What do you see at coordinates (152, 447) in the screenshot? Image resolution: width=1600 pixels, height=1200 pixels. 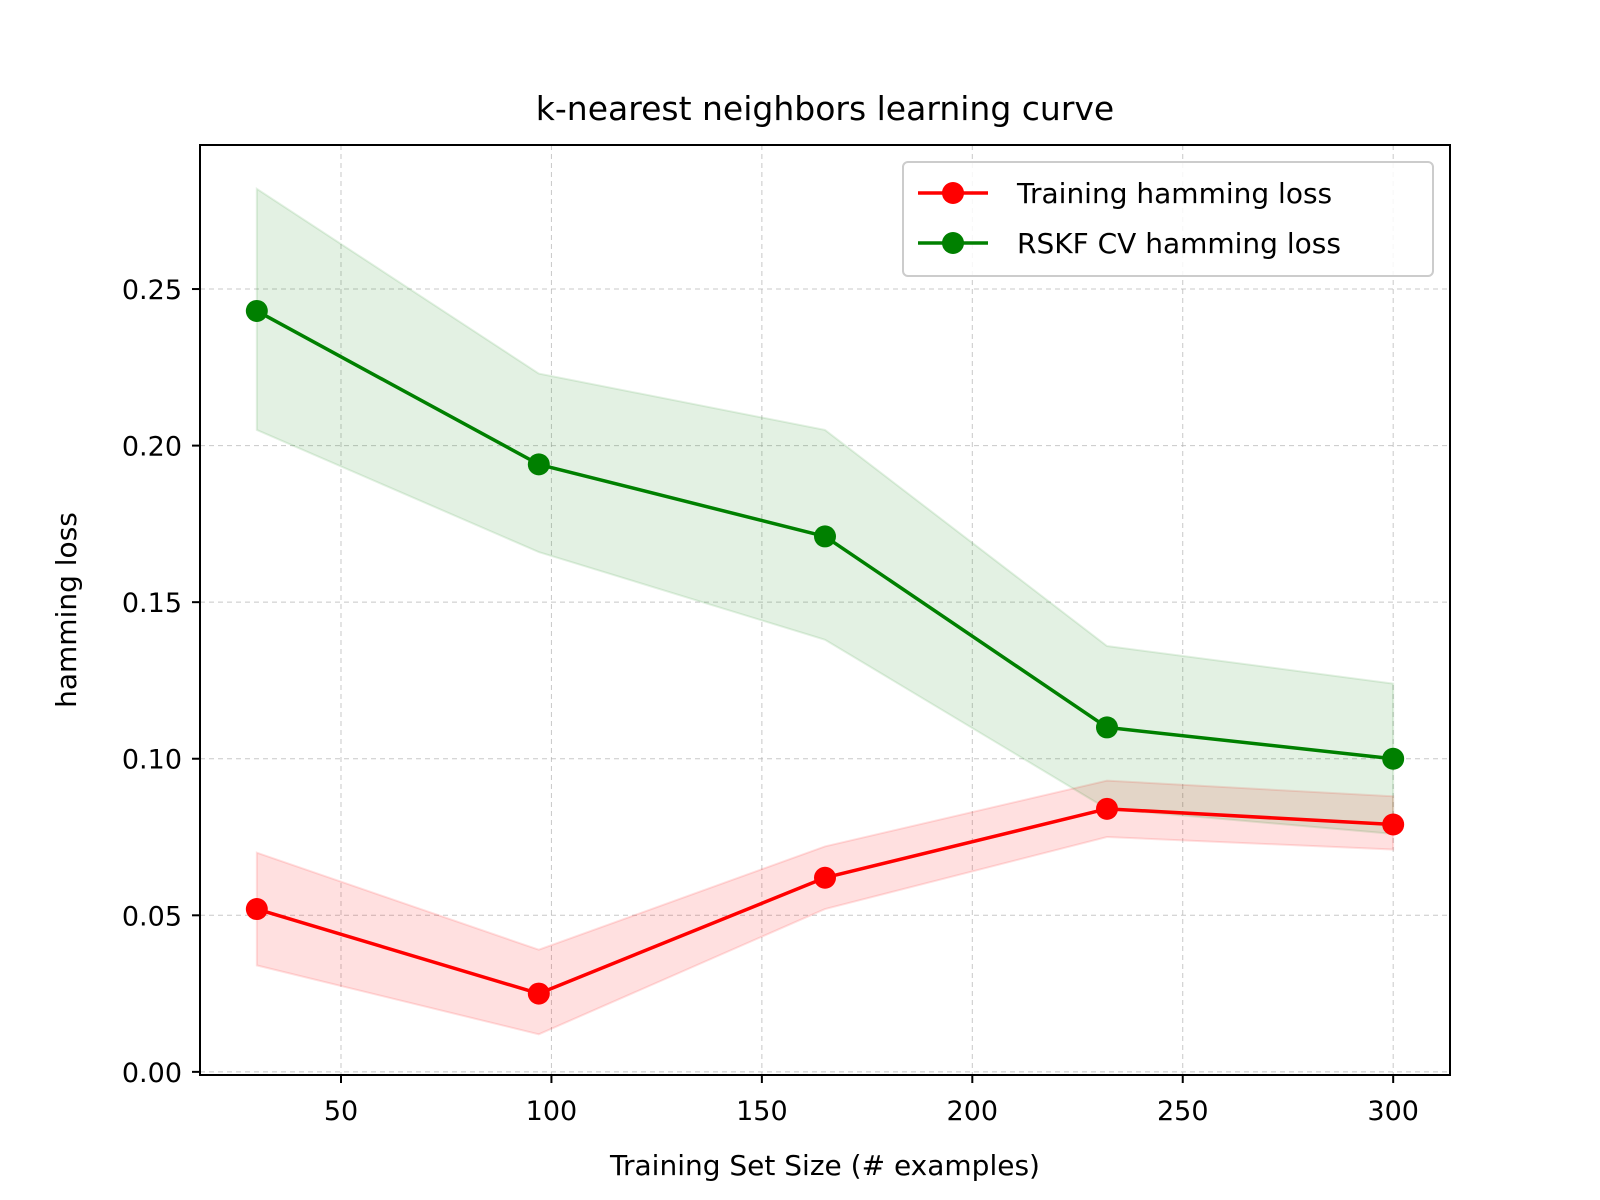 I see `y-tick-label: 0.20` at bounding box center [152, 447].